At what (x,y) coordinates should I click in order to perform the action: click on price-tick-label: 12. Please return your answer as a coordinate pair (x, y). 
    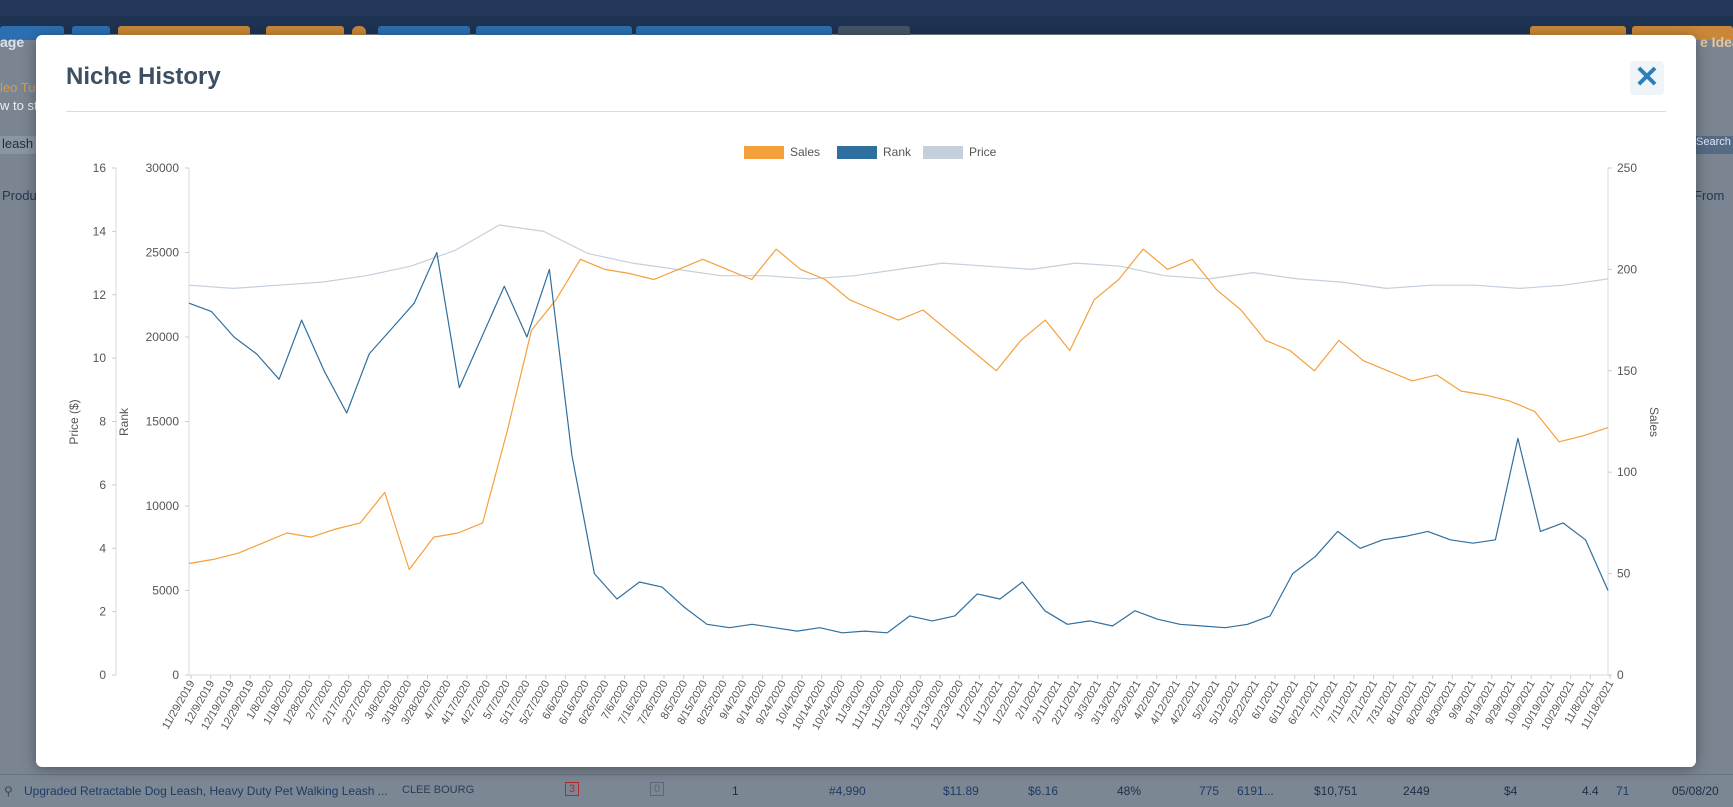
    Looking at the image, I should click on (100, 295).